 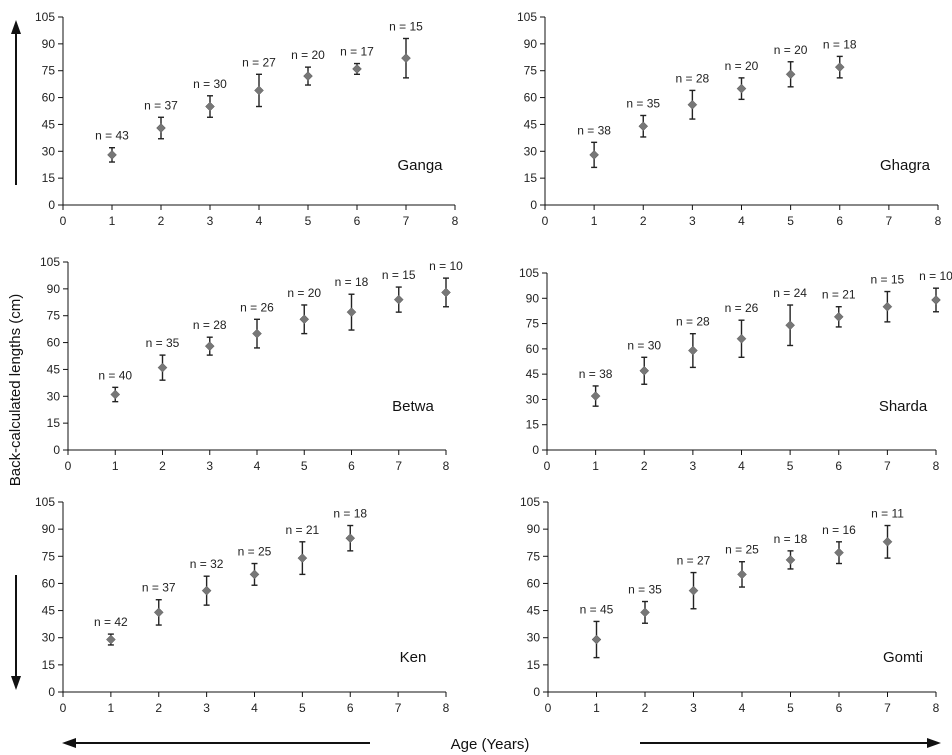 I want to click on sample-size-label: n = 21, so click(x=839, y=295).